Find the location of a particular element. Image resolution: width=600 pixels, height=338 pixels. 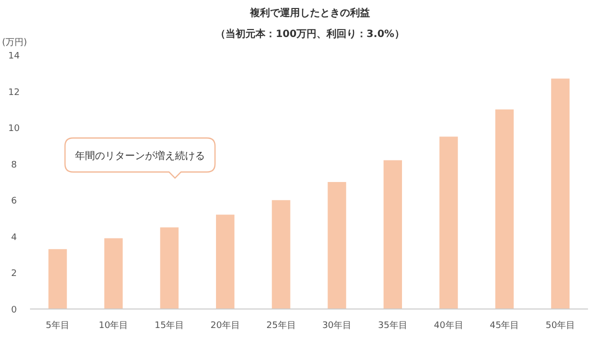

chart-title: 複利で運用したときの利益 is located at coordinates (309, 13).